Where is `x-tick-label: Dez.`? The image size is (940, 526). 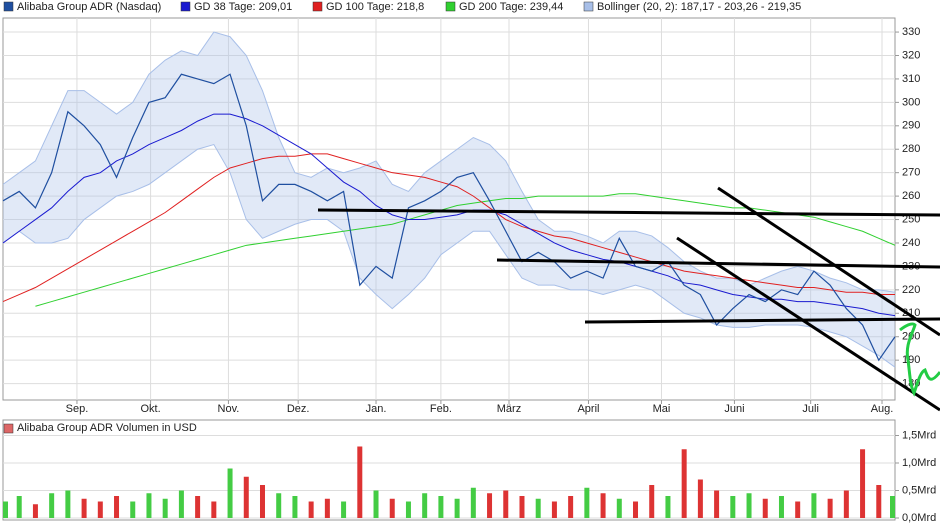
x-tick-label: Dez. is located at coordinates (298, 409).